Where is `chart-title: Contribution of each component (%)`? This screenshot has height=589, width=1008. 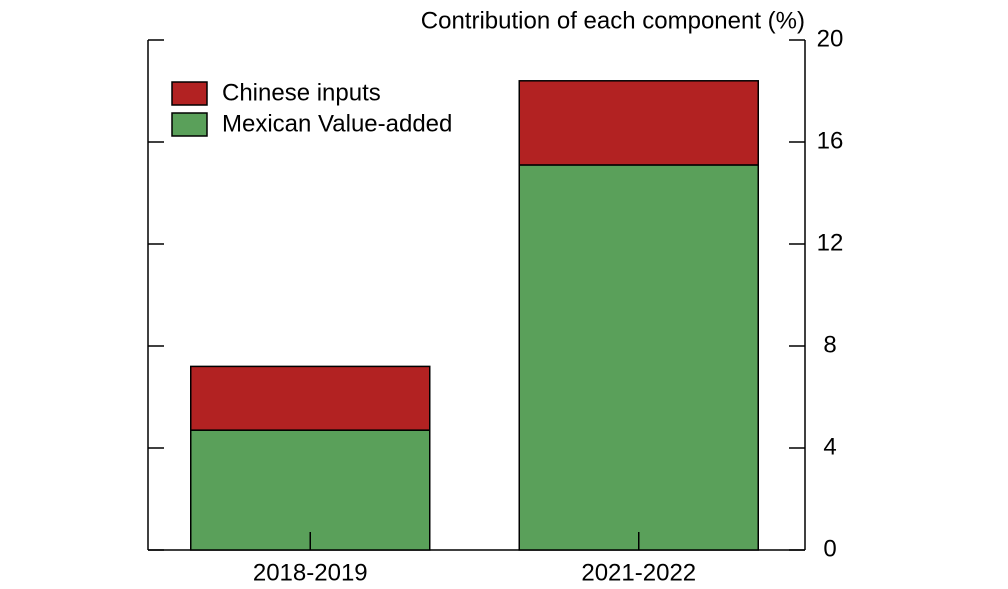 chart-title: Contribution of each component (%) is located at coordinates (613, 20).